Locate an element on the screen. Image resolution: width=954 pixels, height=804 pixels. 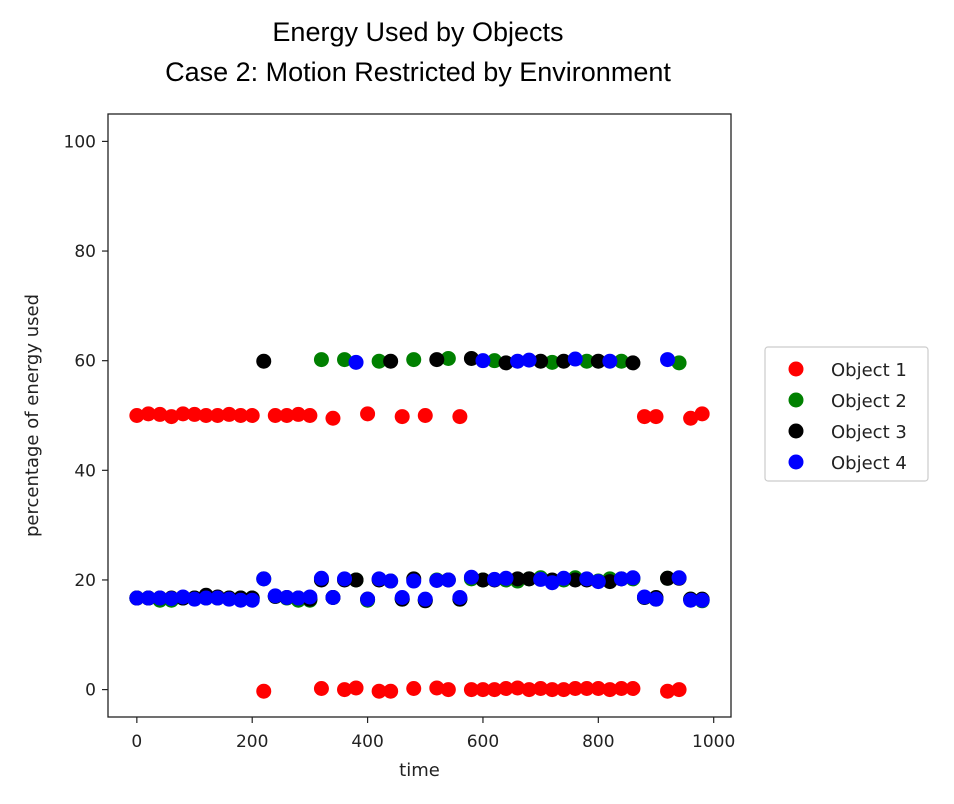
legend-label-object-1: Object 1 is located at coordinates (869, 370).